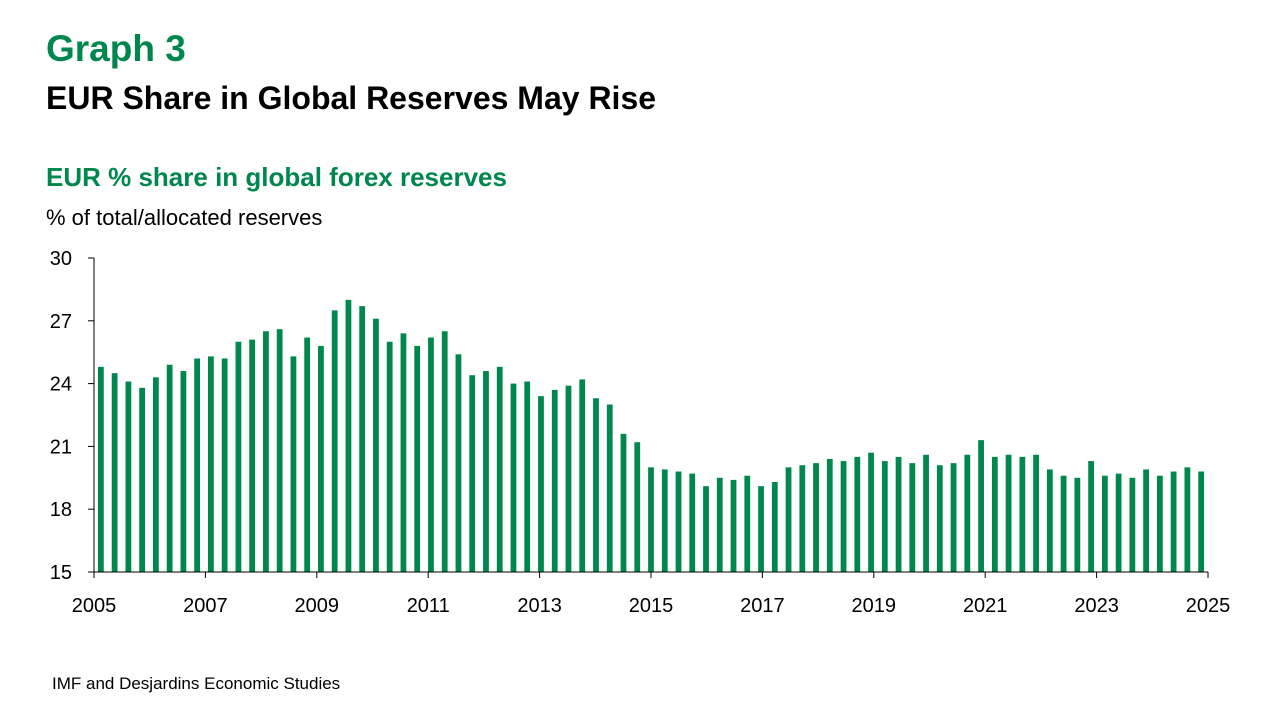 The image size is (1280, 720). I want to click on x-tick-label: 2017, so click(762, 606).